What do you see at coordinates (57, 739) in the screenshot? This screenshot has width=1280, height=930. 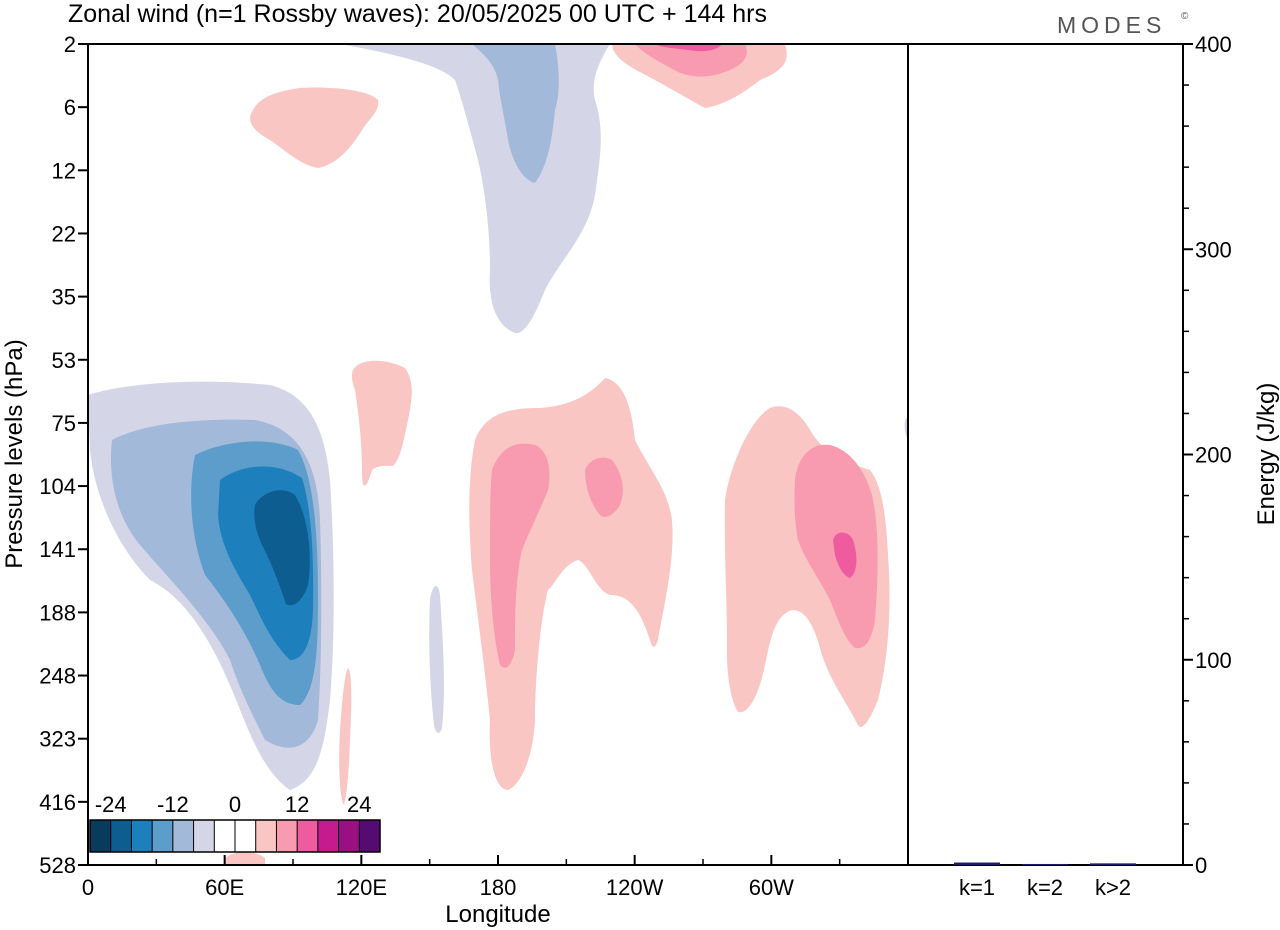 I see `y-tick-label: 323` at bounding box center [57, 739].